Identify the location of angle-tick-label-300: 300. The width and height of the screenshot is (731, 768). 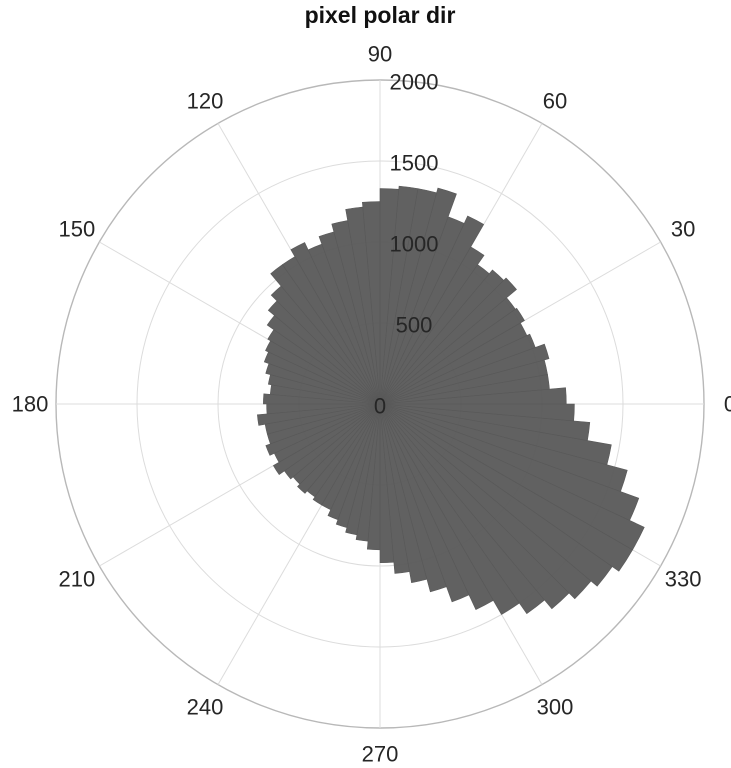
(555, 707).